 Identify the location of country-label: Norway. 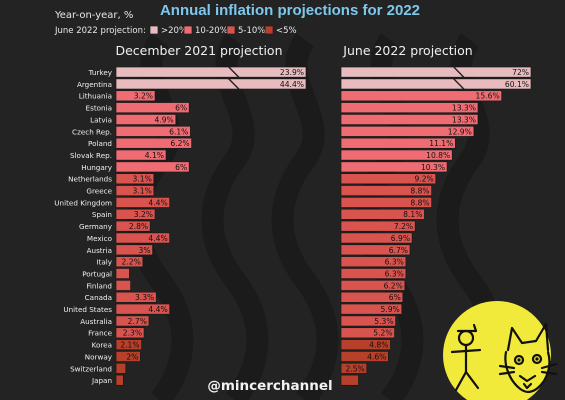
(99, 356).